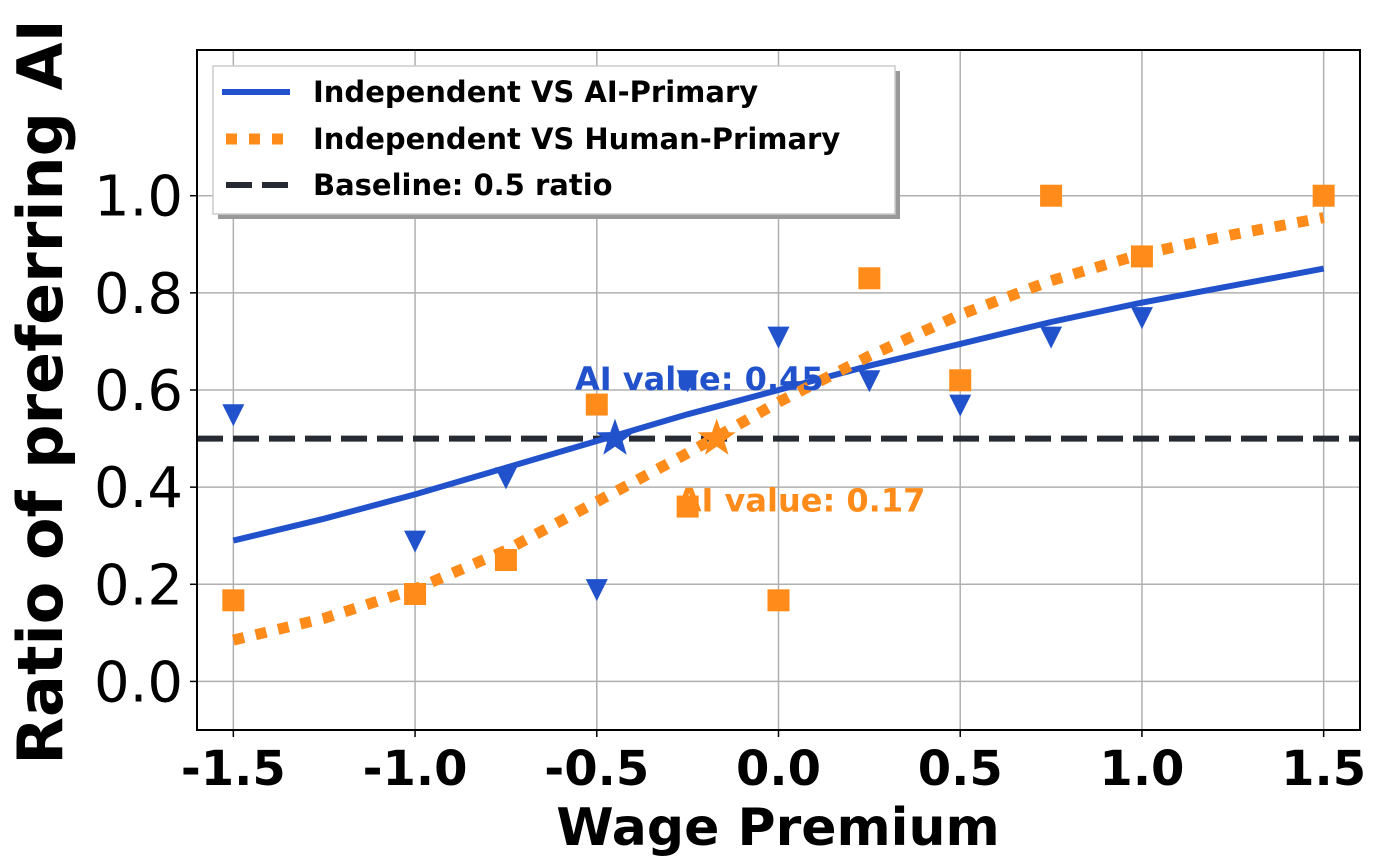 The image size is (1384, 868). I want to click on x-tick-label: 1.0, so click(1141, 769).